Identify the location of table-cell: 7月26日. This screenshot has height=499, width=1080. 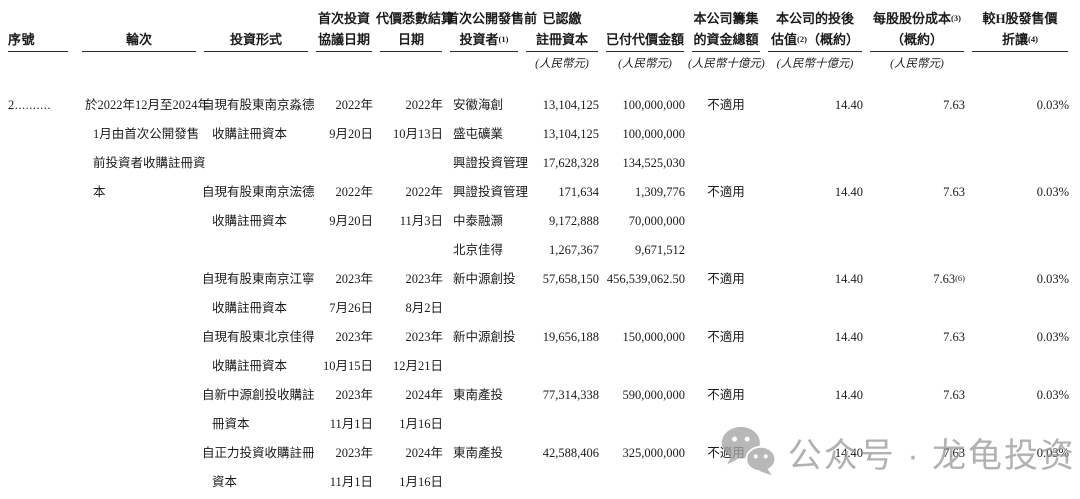
(351, 308).